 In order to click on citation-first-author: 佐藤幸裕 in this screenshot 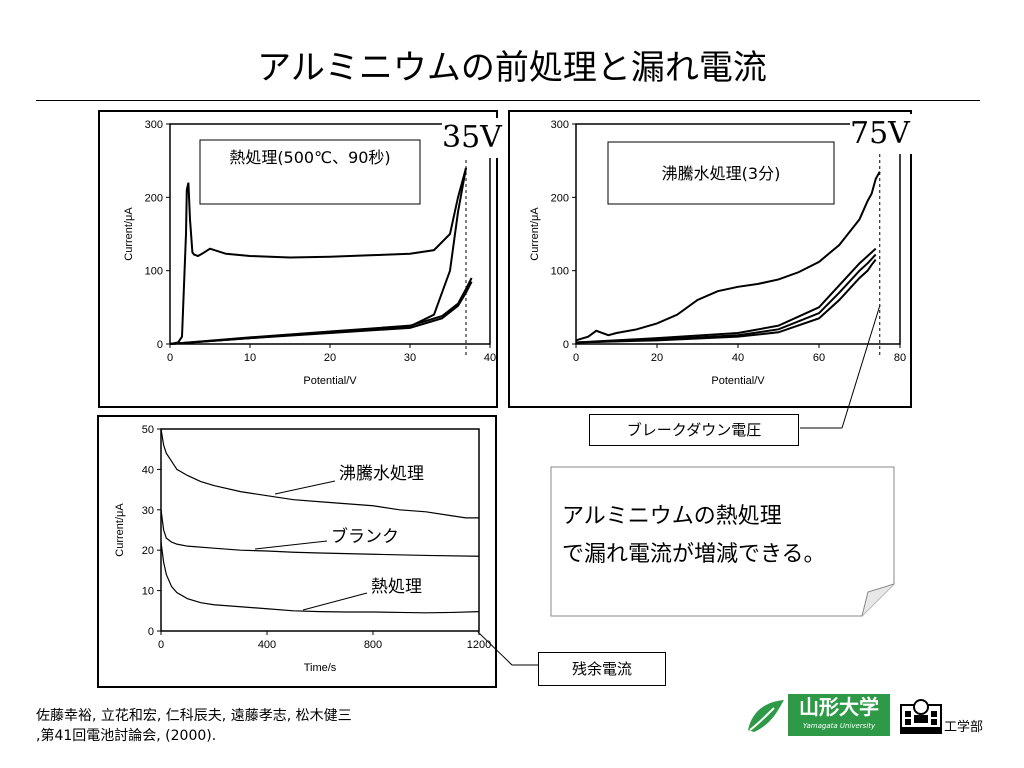, I will do `click(64, 716)`.